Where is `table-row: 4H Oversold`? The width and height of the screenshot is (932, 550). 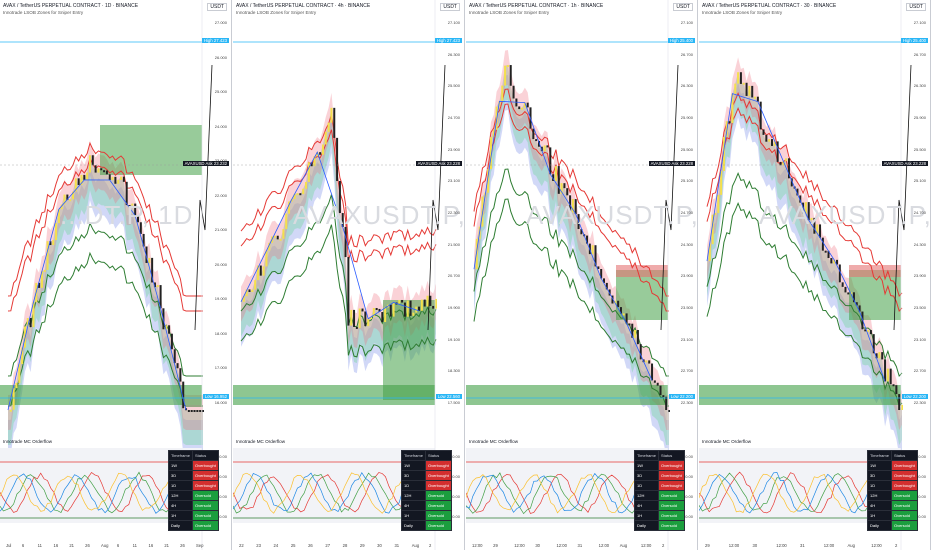 table-row: 4H Oversold is located at coordinates (659, 505).